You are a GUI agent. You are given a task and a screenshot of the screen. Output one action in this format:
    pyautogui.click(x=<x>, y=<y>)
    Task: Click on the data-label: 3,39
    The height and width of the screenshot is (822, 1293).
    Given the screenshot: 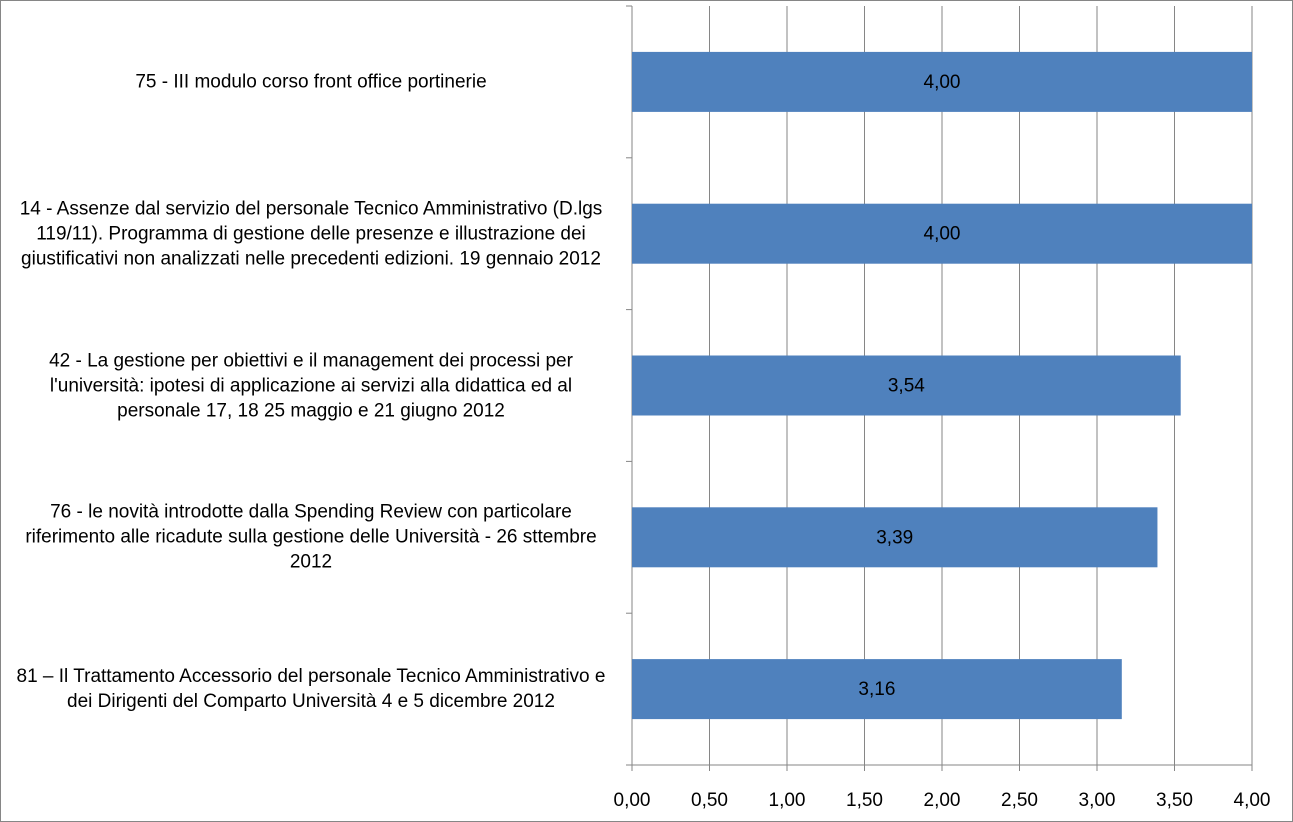 What is the action you would take?
    pyautogui.click(x=894, y=537)
    